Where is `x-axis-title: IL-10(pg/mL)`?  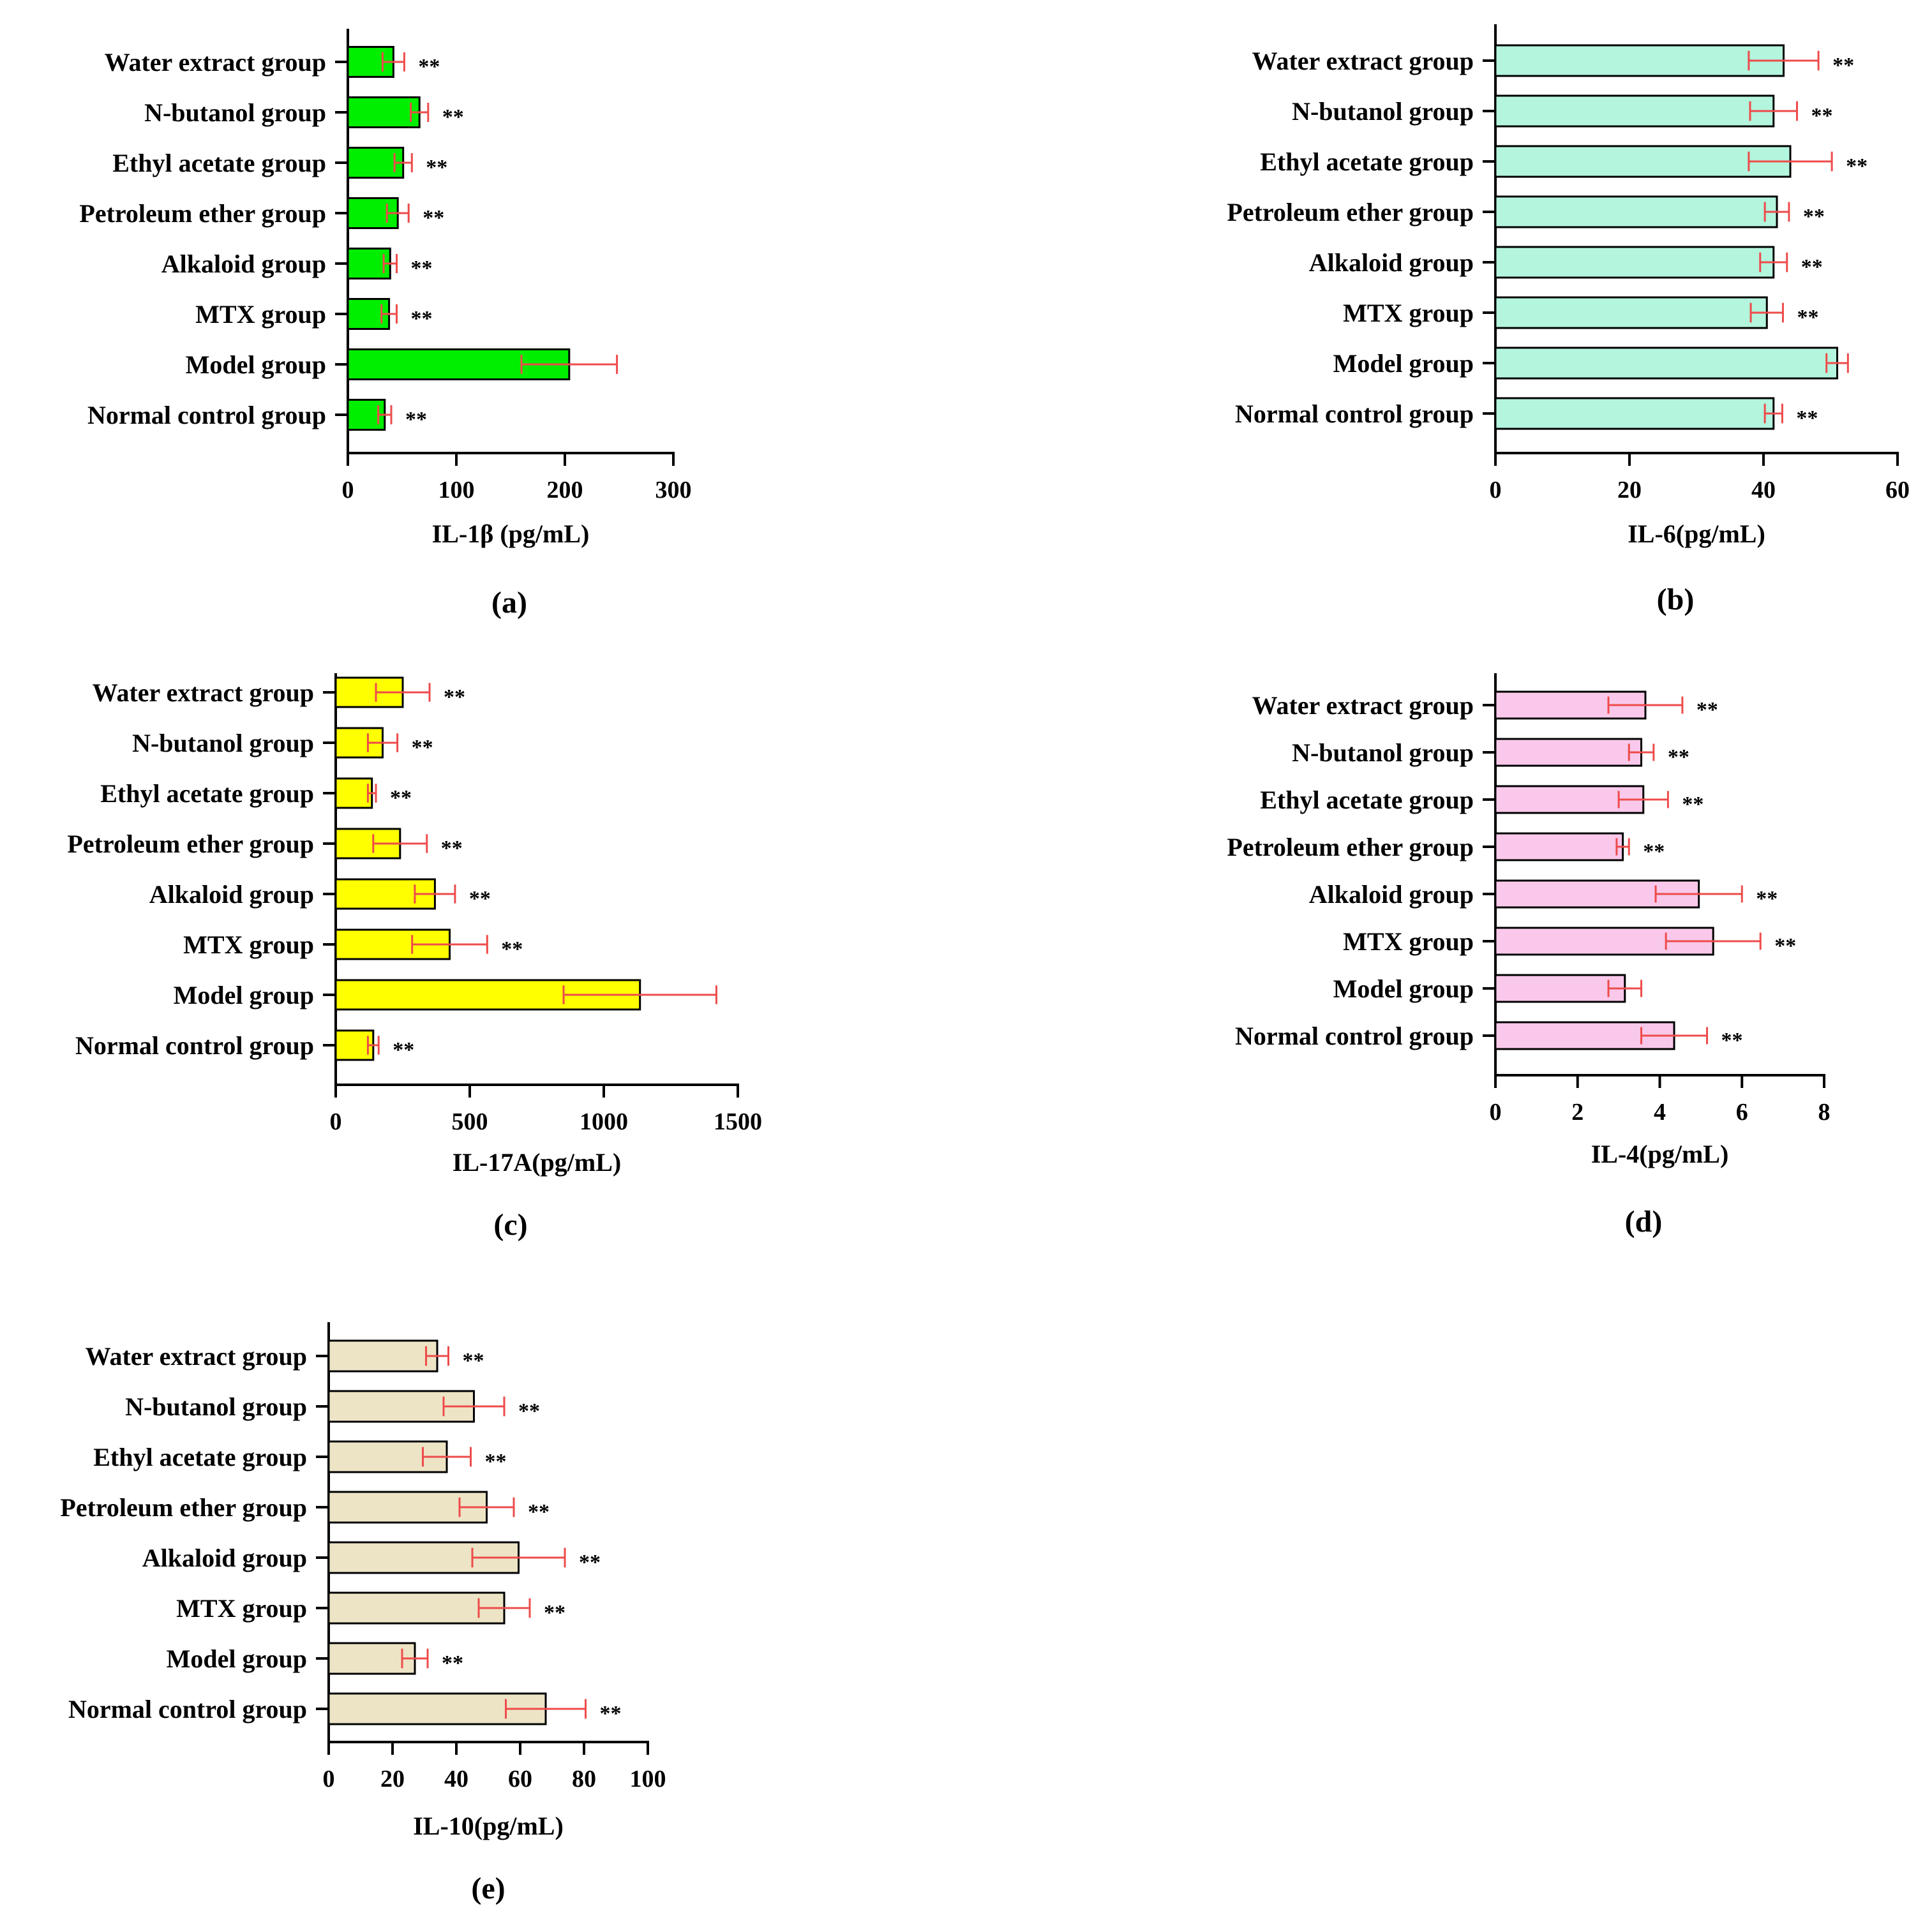
x-axis-title: IL-10(pg/mL) is located at coordinates (488, 1826).